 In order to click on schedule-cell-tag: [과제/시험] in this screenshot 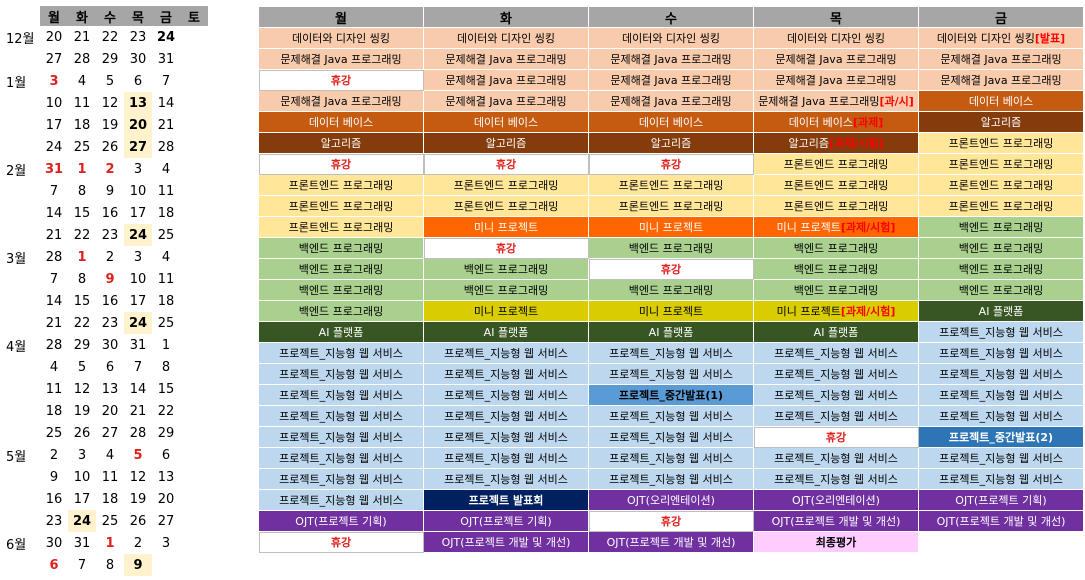, I will do `click(868, 311)`.